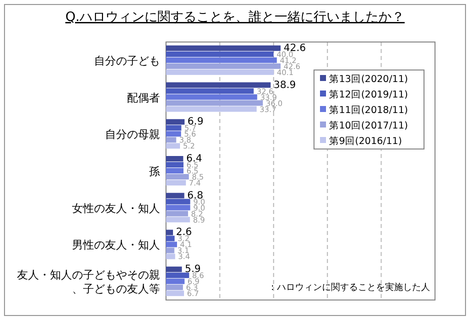 The height and width of the screenshot is (320, 470). Describe the element at coordinates (368, 79) in the screenshot. I see `legend-label: 第13回(2020/11)` at that location.